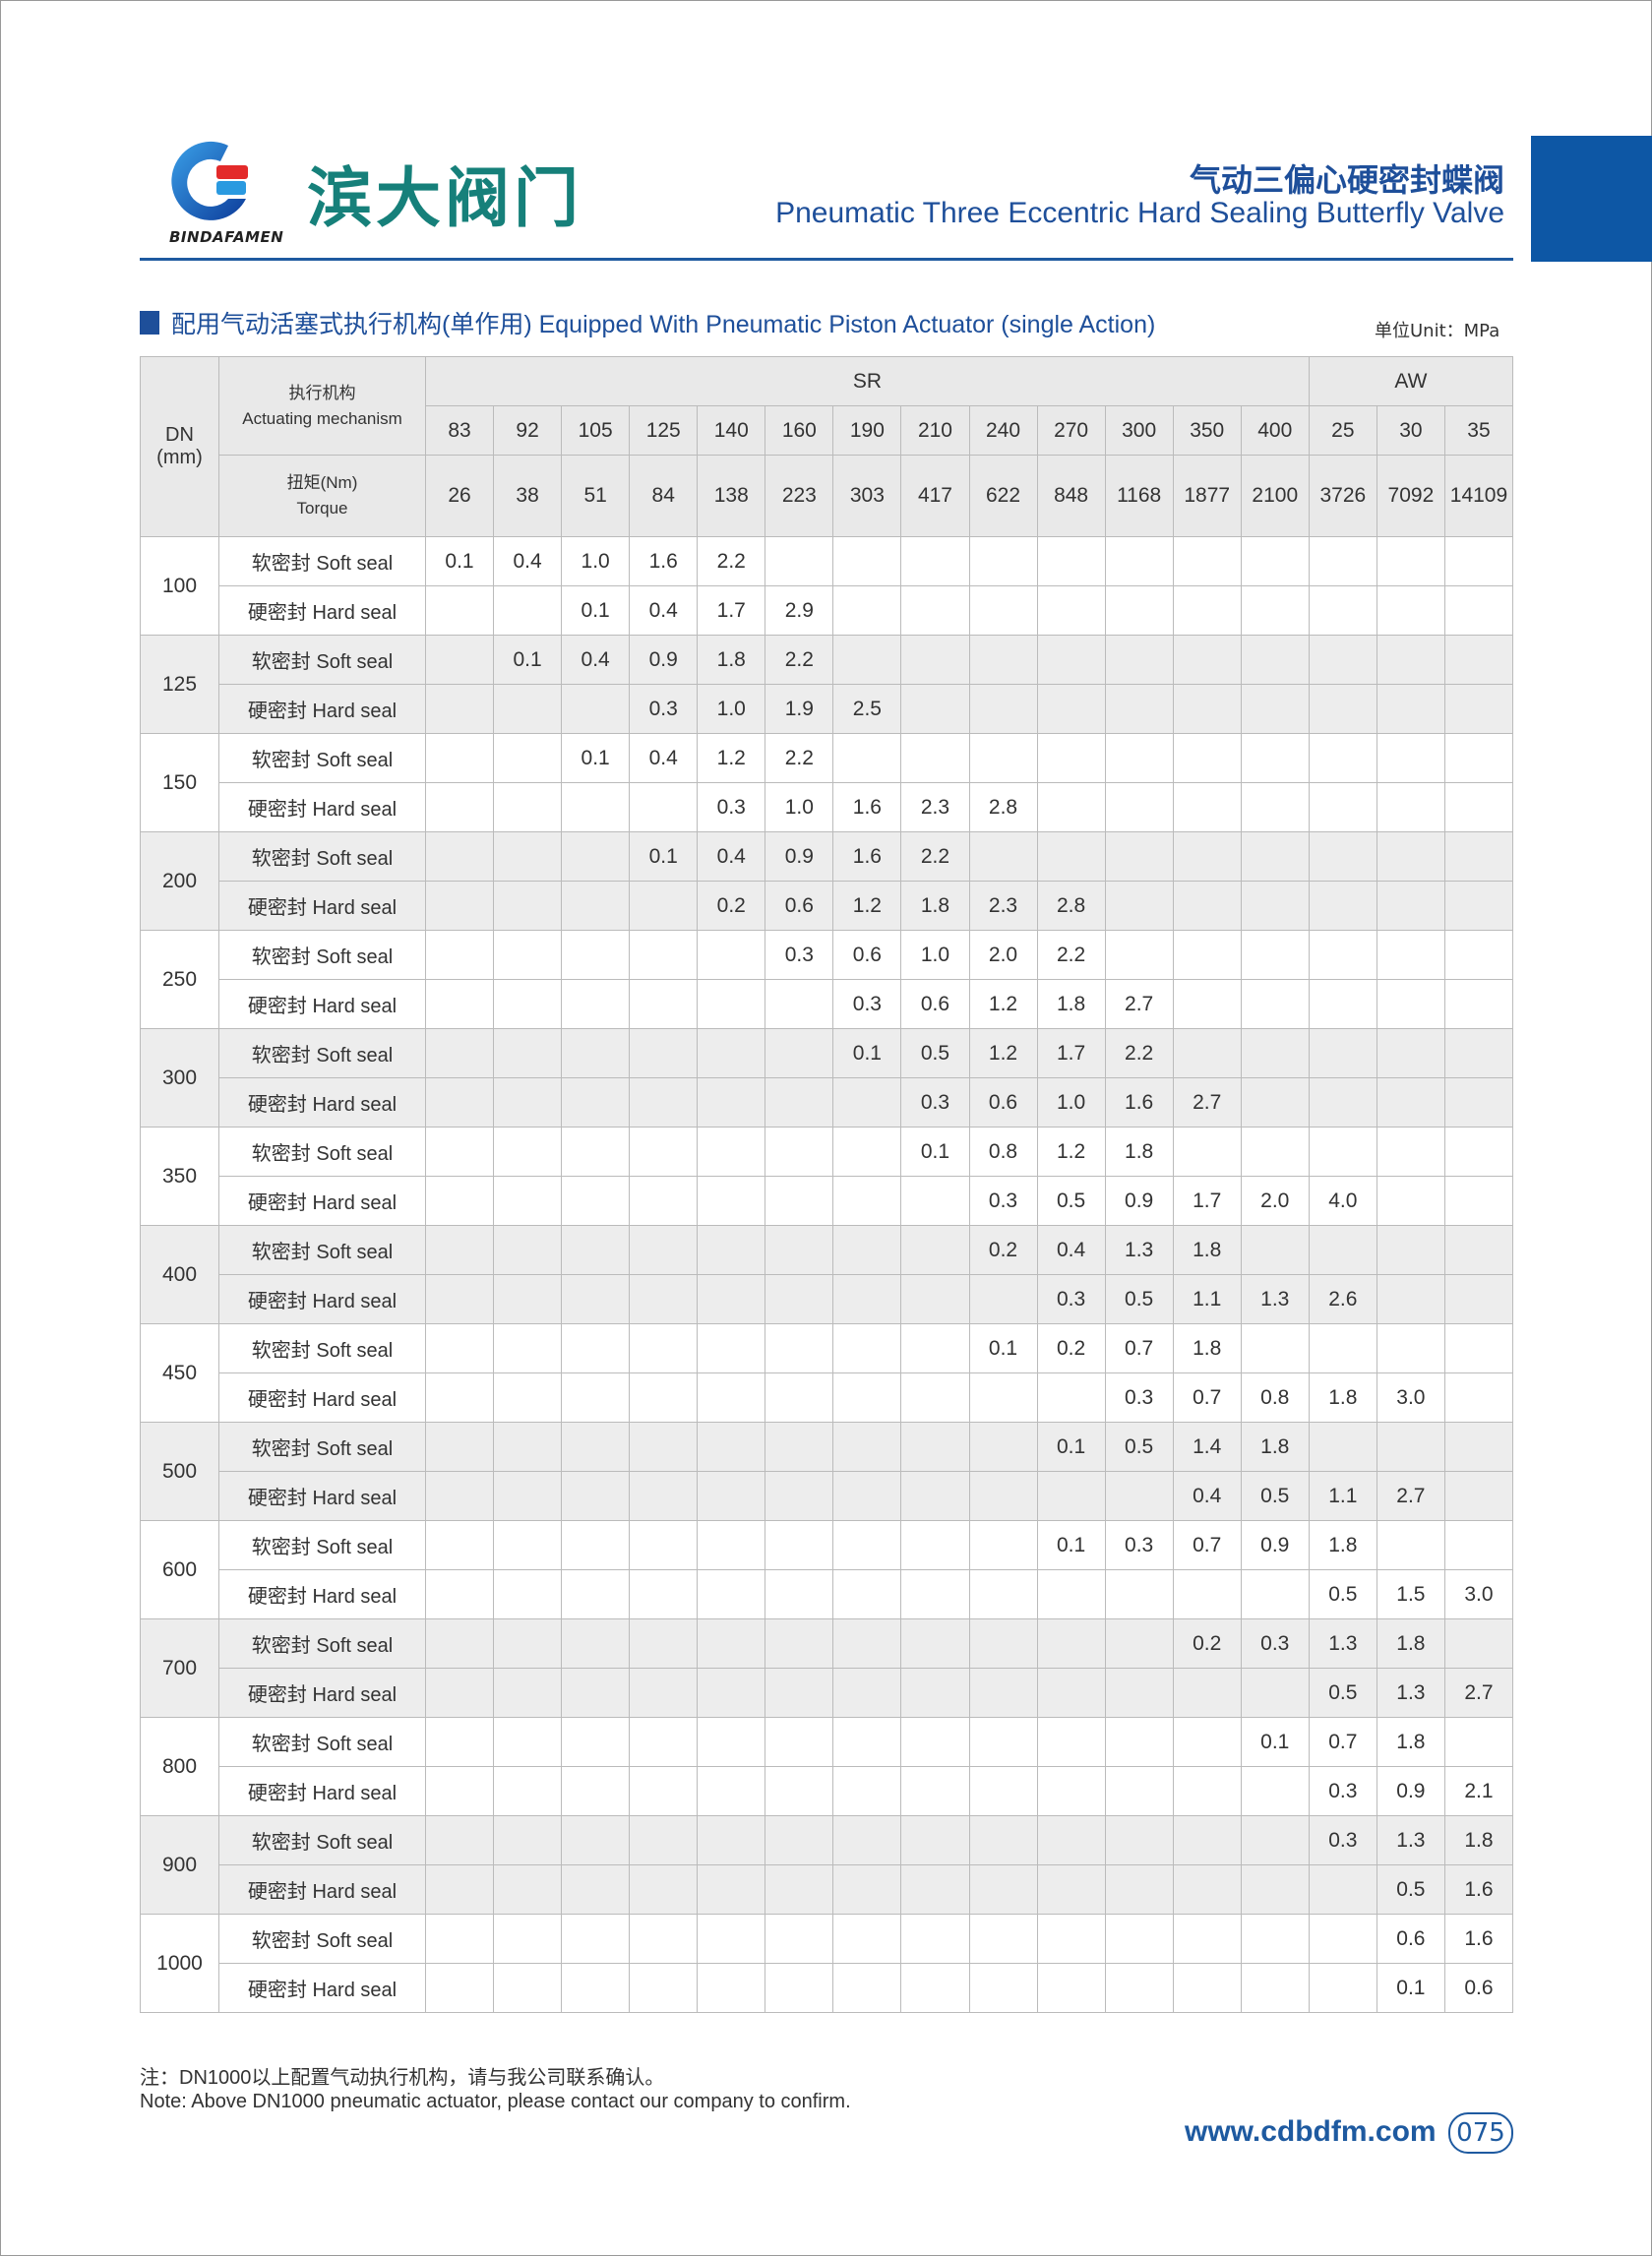 The height and width of the screenshot is (2256, 1652). Describe the element at coordinates (1207, 1299) in the screenshot. I see `pressure-cell: 1.1` at that location.